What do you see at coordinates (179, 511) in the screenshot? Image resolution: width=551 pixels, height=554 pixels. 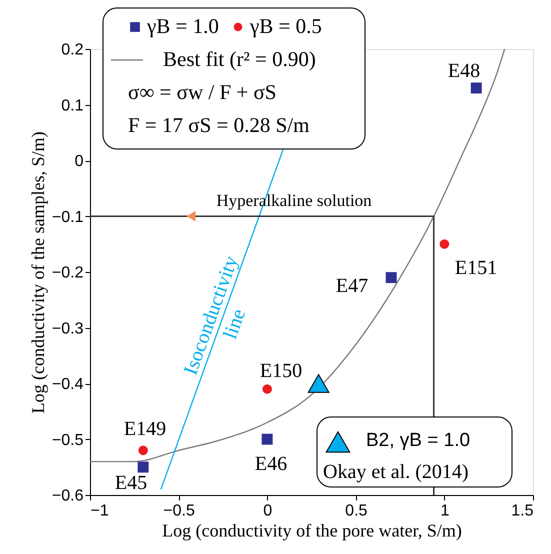 I see `x-tick-label: −0.5` at bounding box center [179, 511].